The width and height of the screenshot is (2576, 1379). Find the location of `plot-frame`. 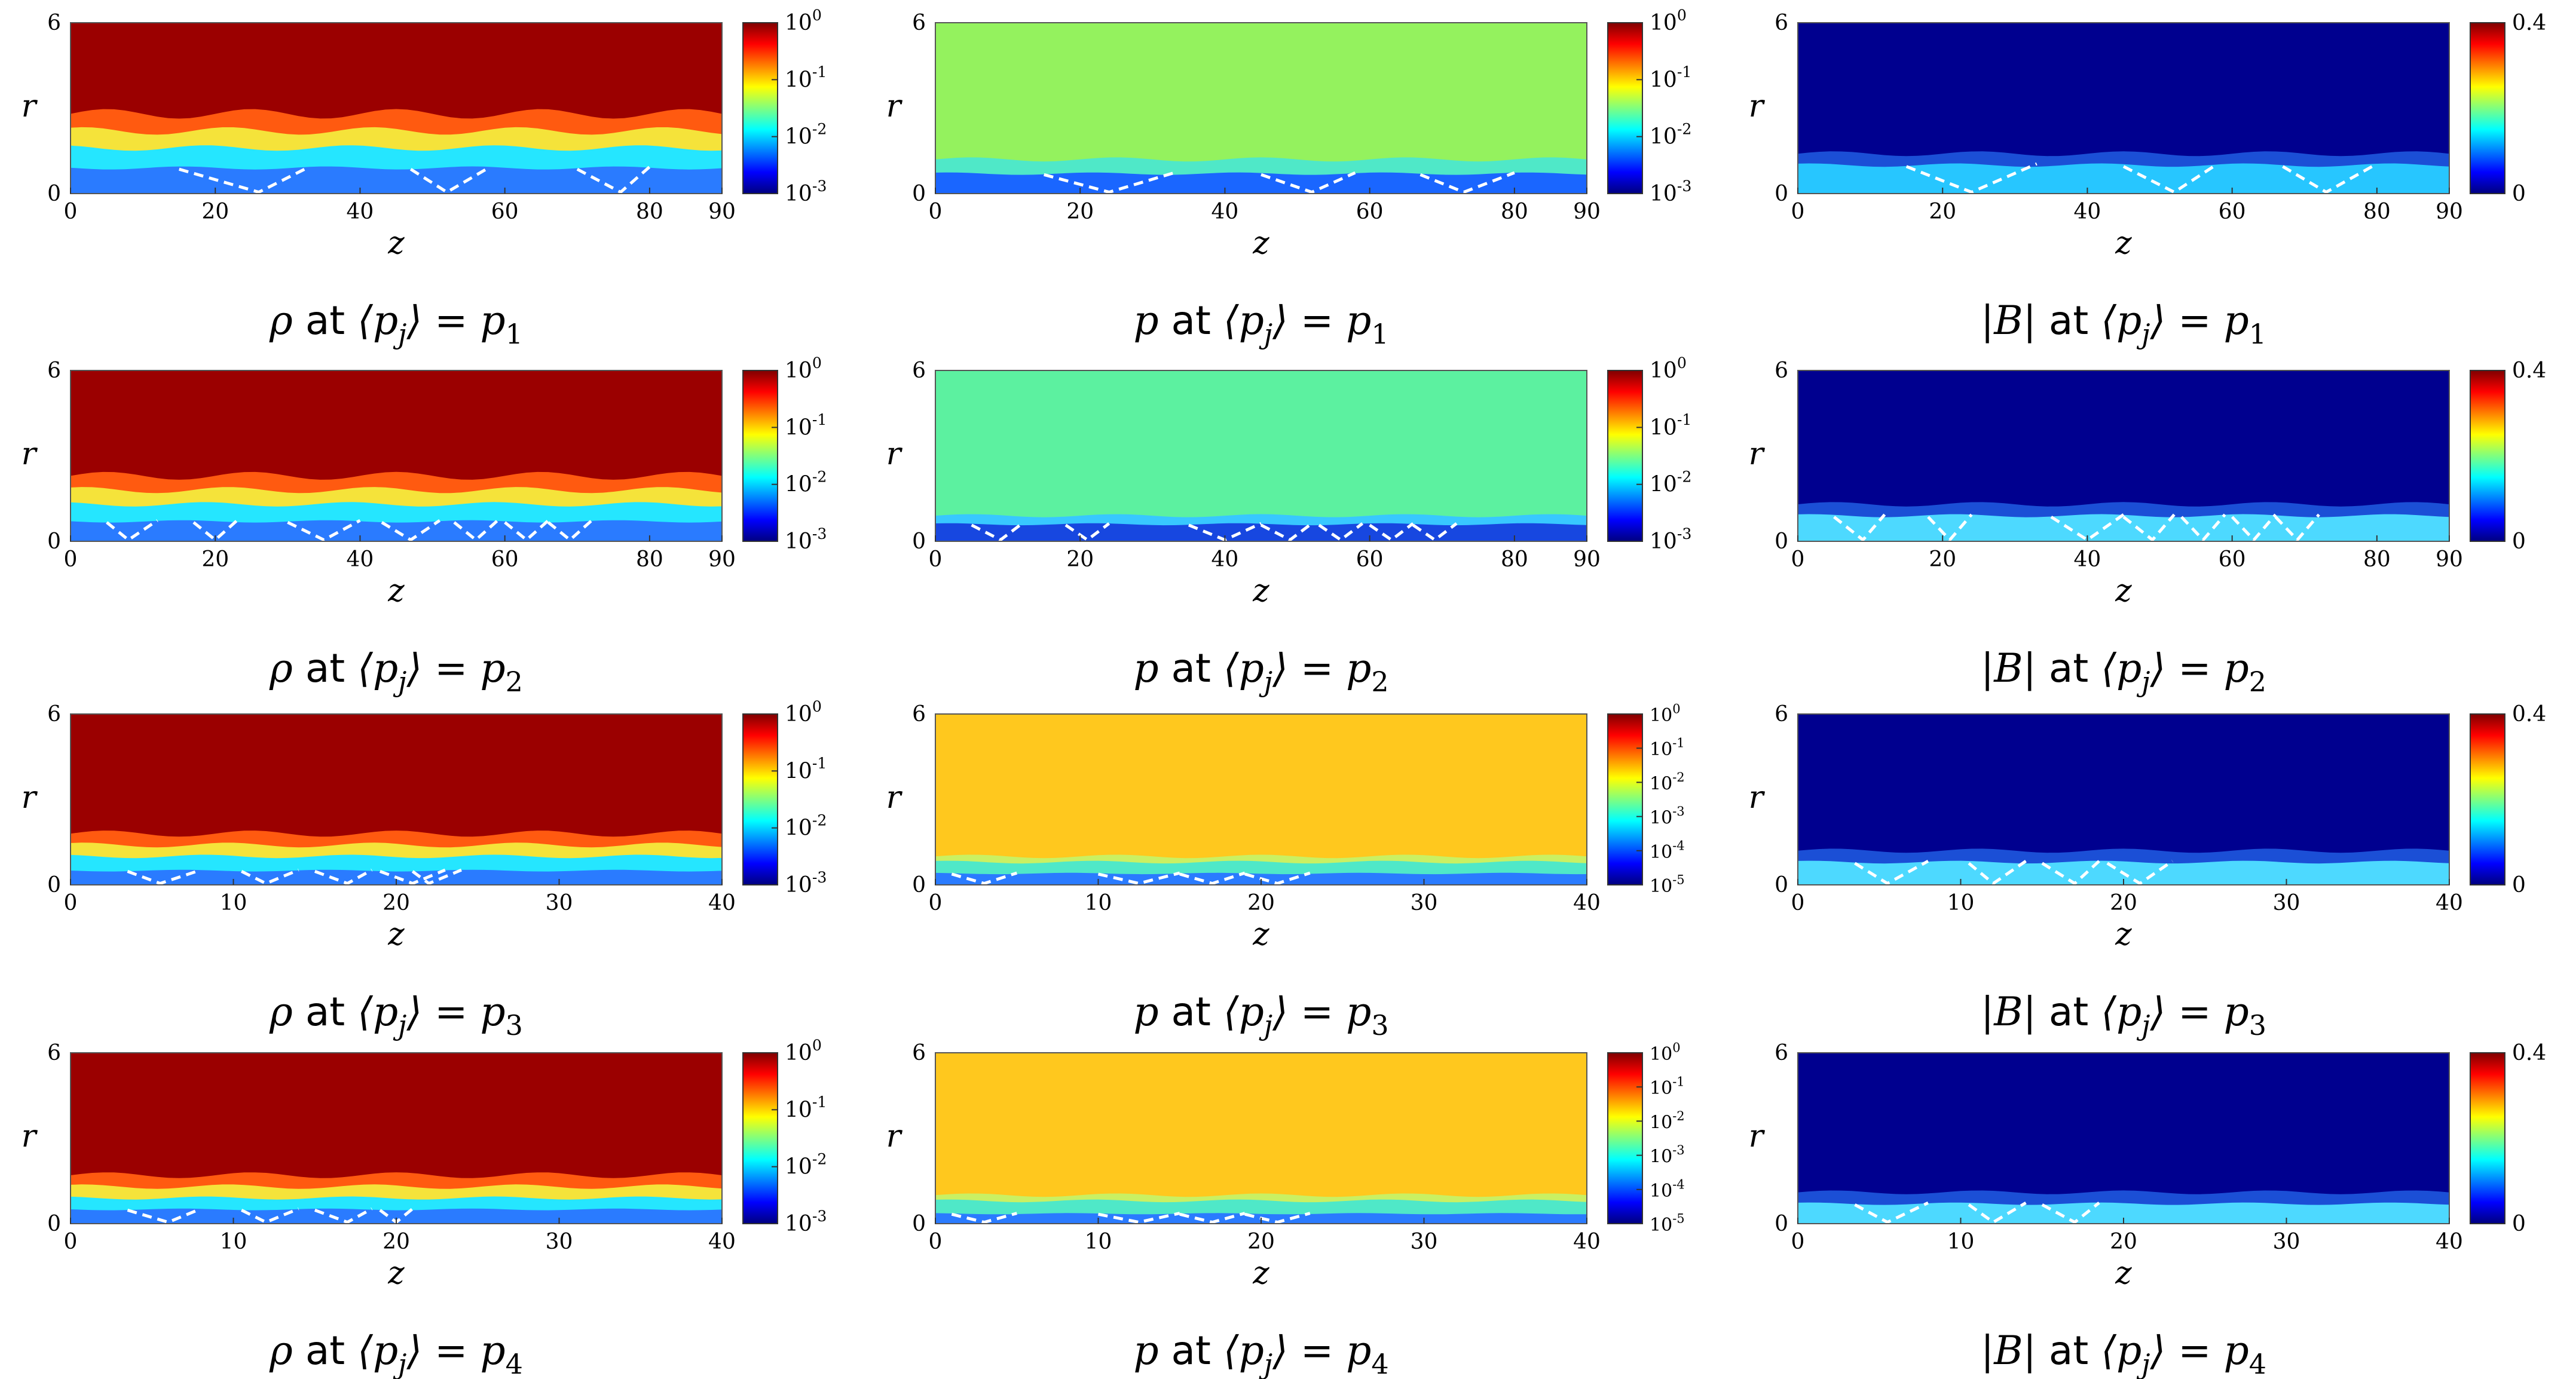

plot-frame is located at coordinates (1261, 108).